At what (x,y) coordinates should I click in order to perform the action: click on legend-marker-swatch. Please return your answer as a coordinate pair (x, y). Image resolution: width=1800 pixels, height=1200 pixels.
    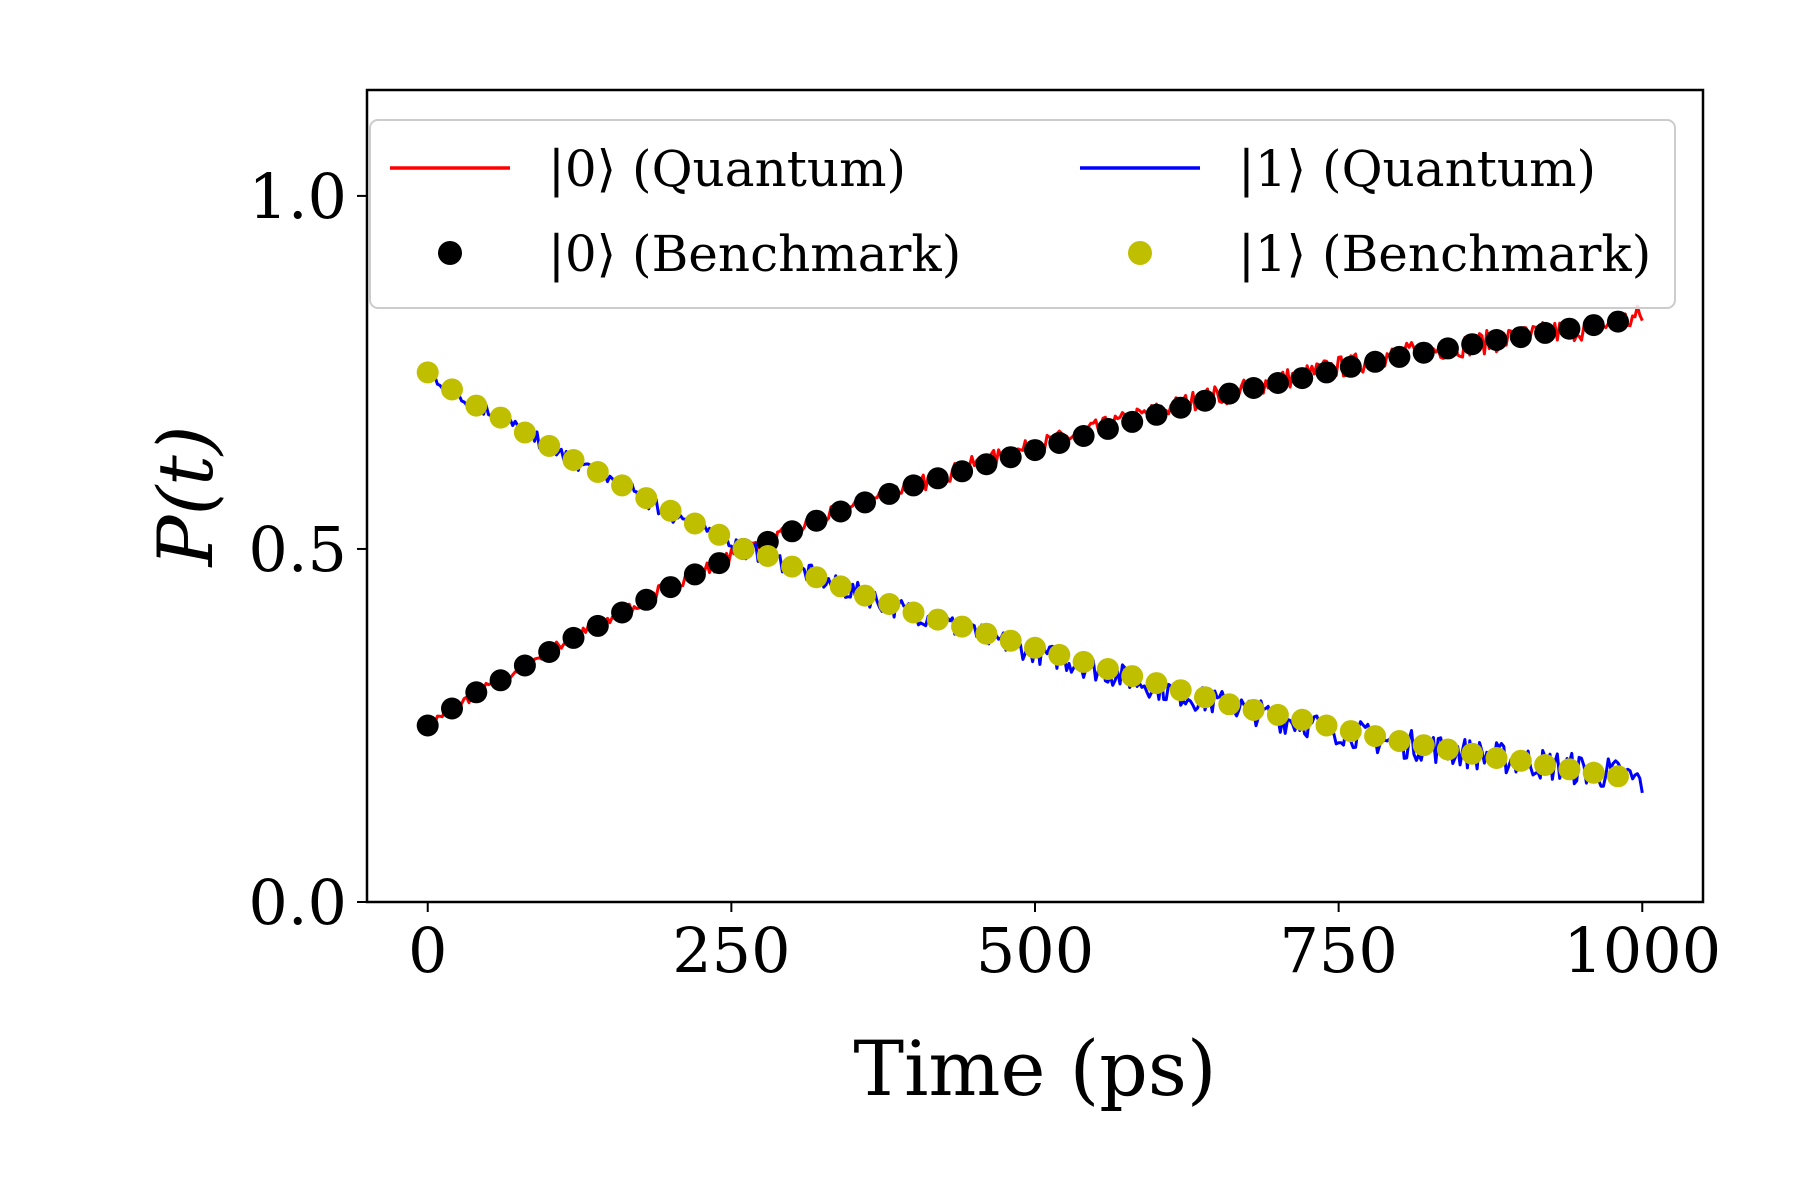
    Looking at the image, I should click on (1140, 253).